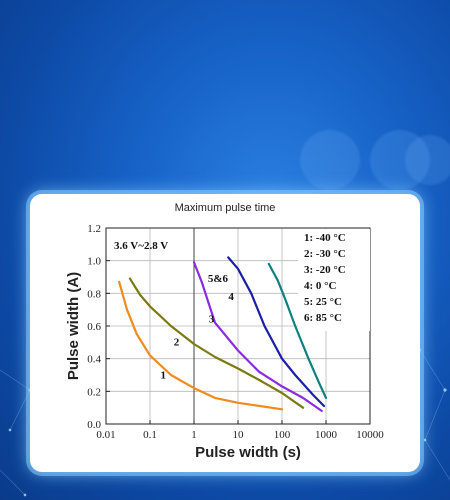  Describe the element at coordinates (94, 262) in the screenshot. I see `y-tick-label: 1.0` at that location.